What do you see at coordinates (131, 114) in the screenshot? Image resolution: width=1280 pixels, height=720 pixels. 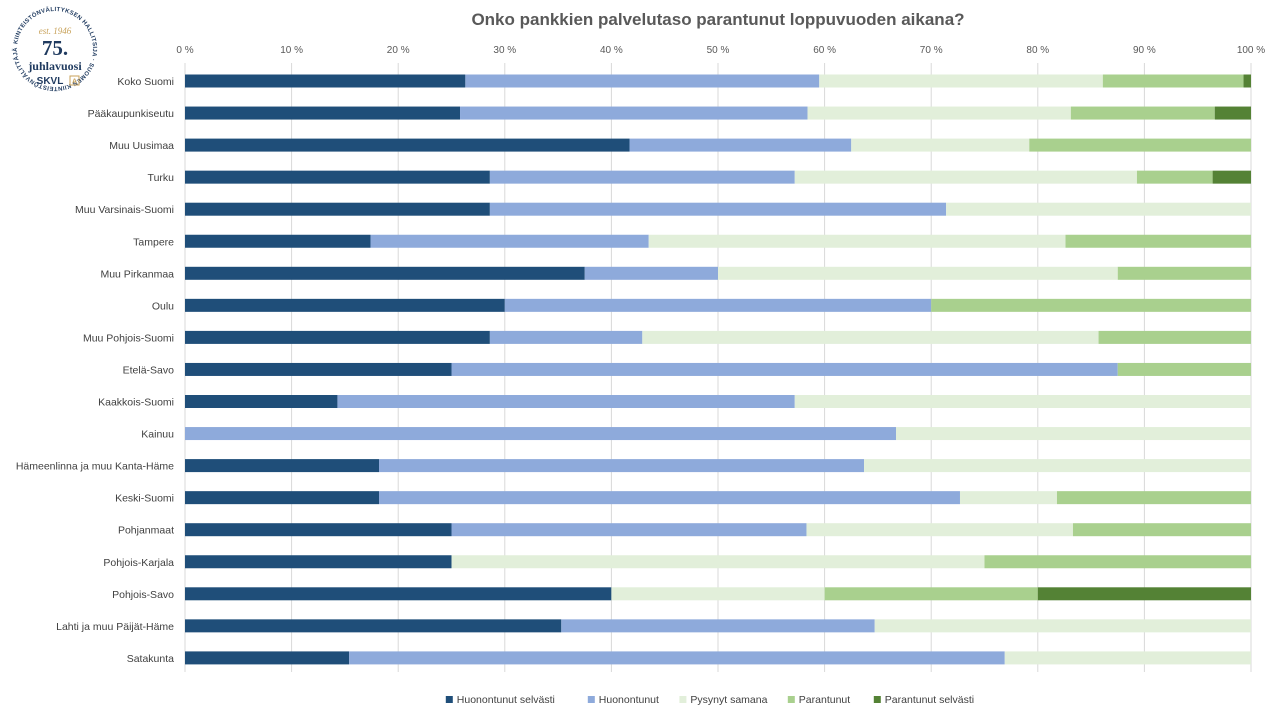 I see `category-label: Pääkaupunkiseutu` at bounding box center [131, 114].